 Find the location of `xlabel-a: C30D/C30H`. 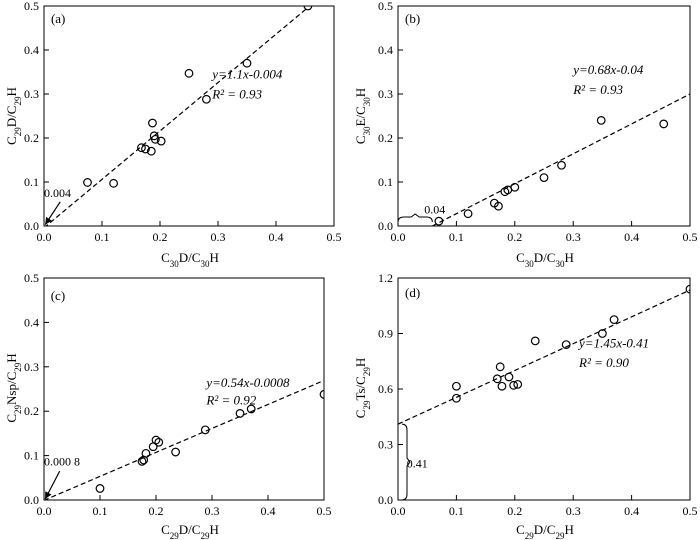

xlabel-a: C30D/C30H is located at coordinates (190, 259).